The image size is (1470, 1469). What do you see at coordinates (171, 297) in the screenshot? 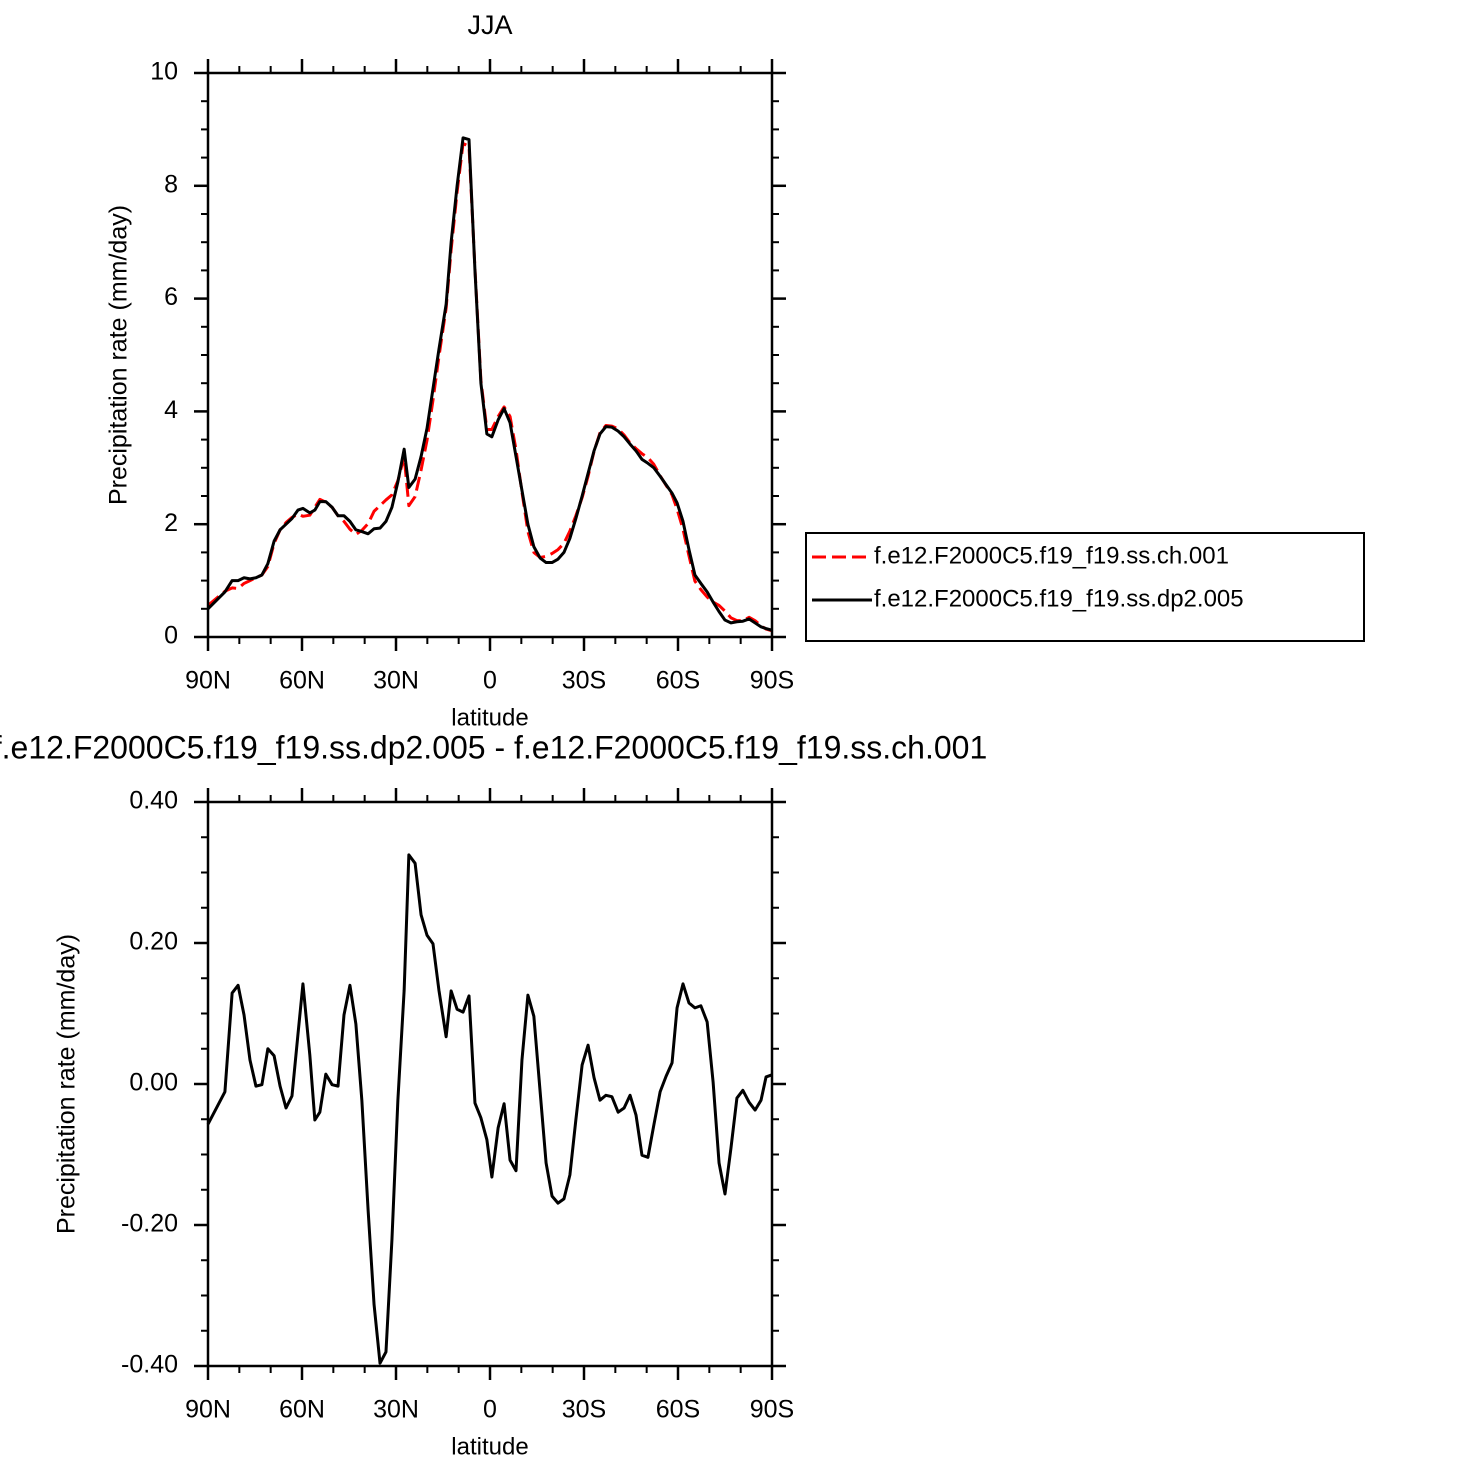
I see `y-tick-label: 6` at bounding box center [171, 297].